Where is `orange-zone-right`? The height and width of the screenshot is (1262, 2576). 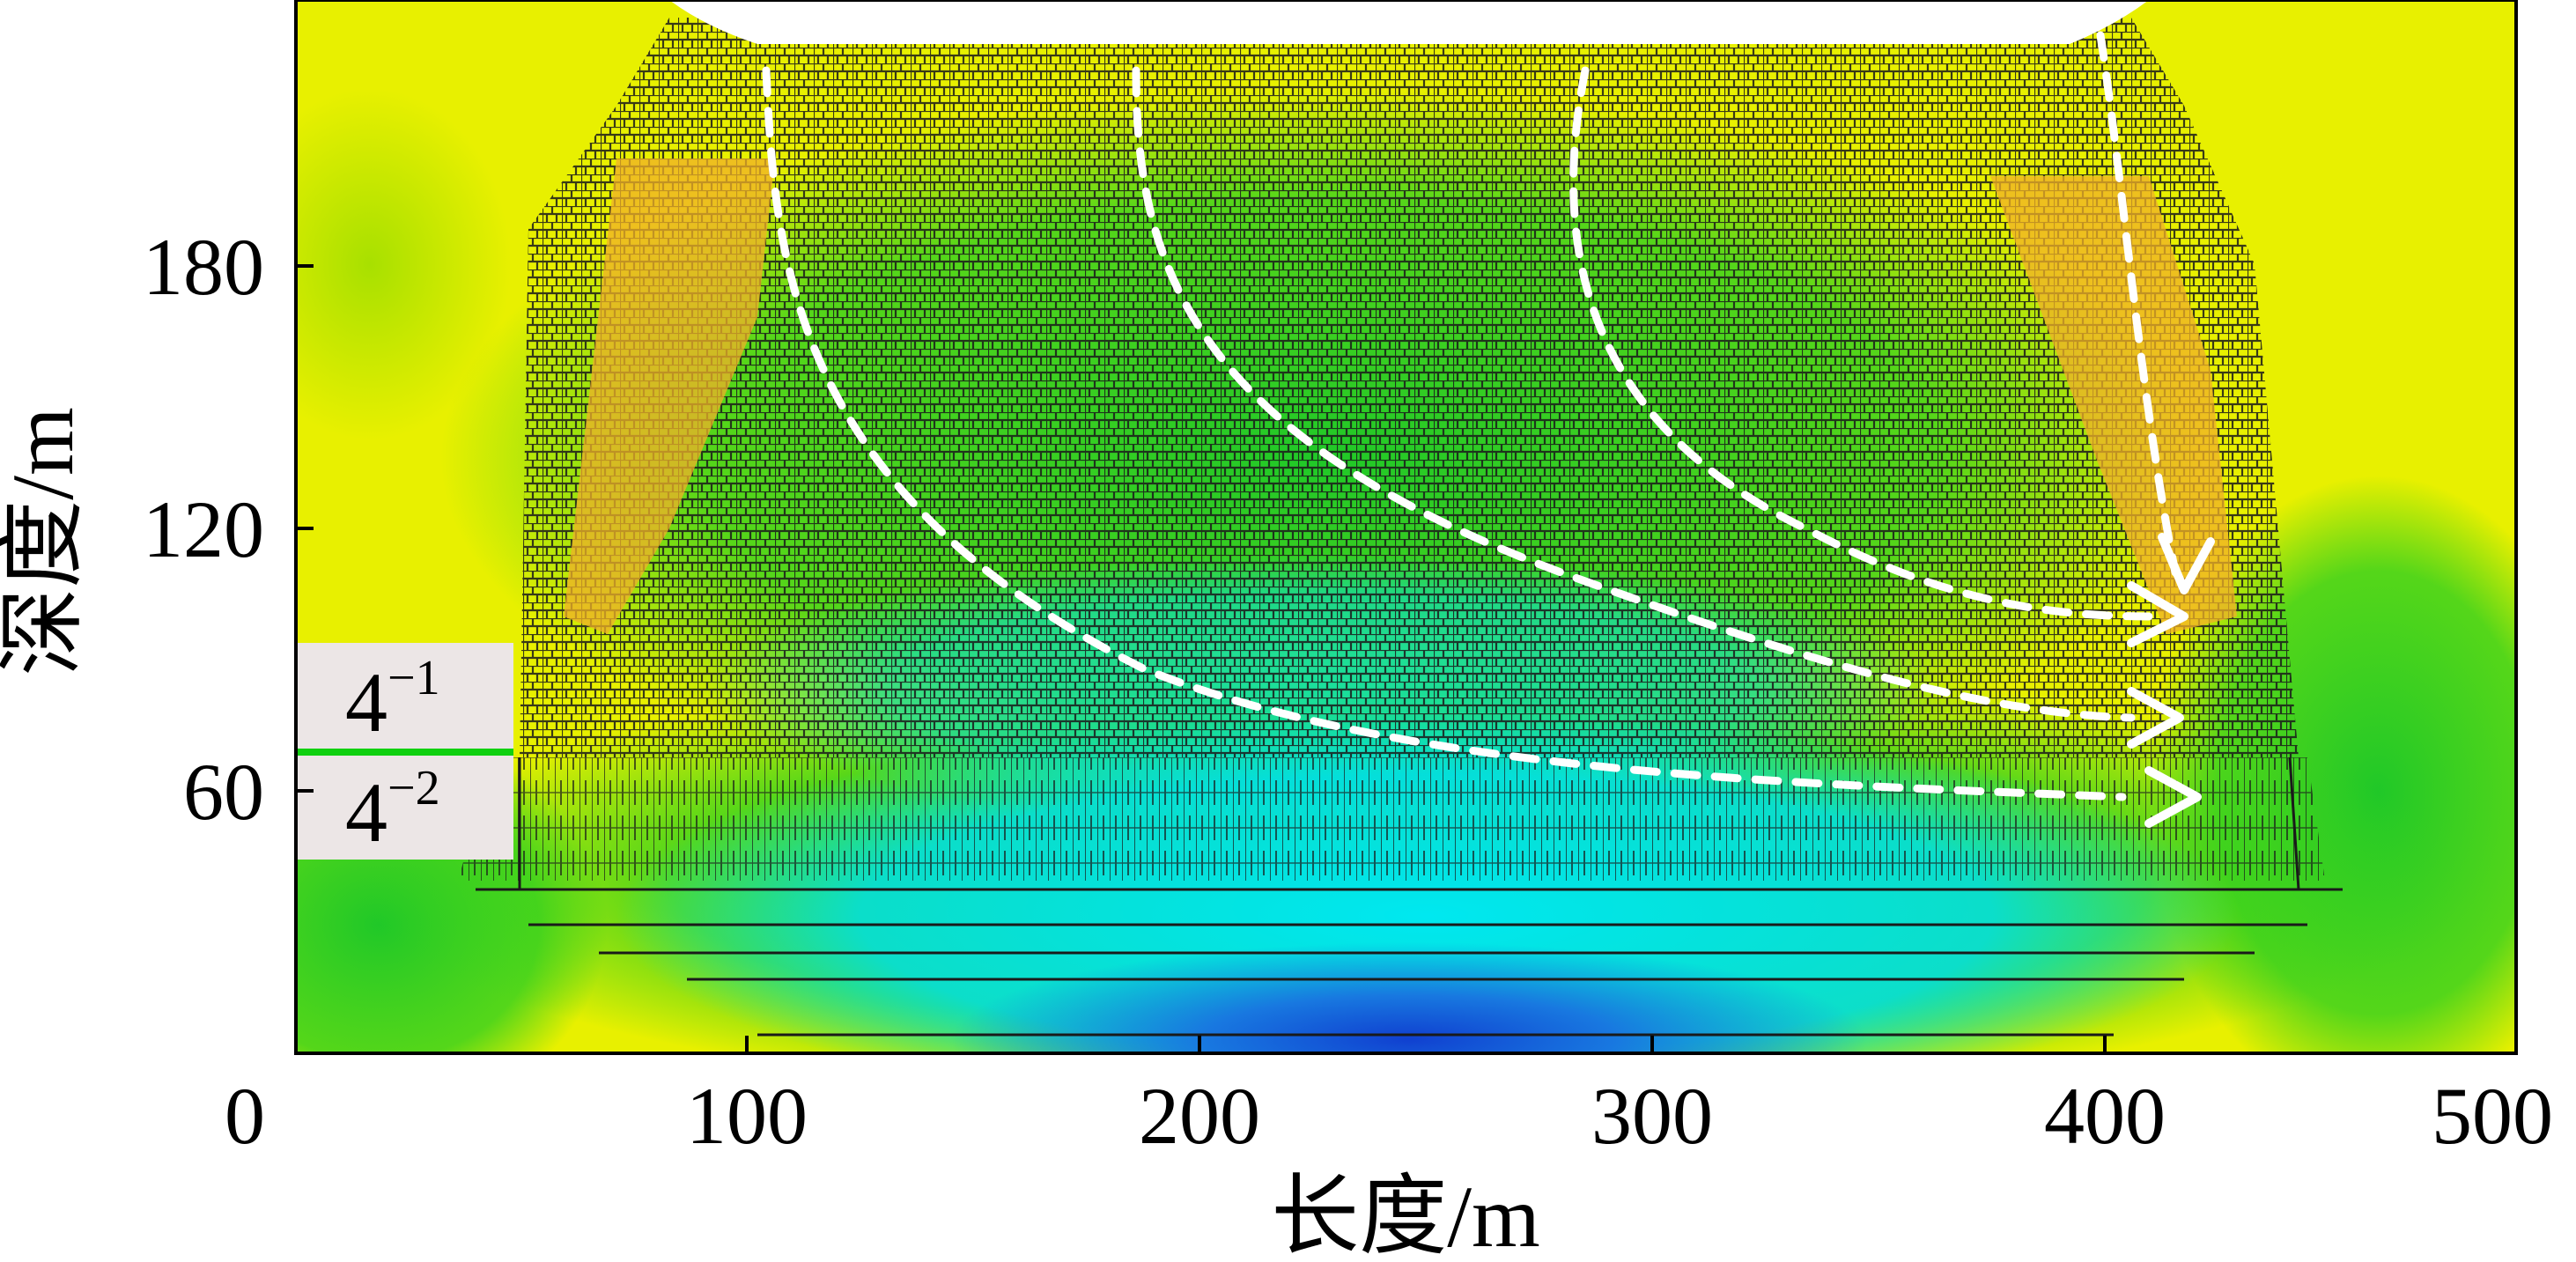 orange-zone-right is located at coordinates (2113, 405).